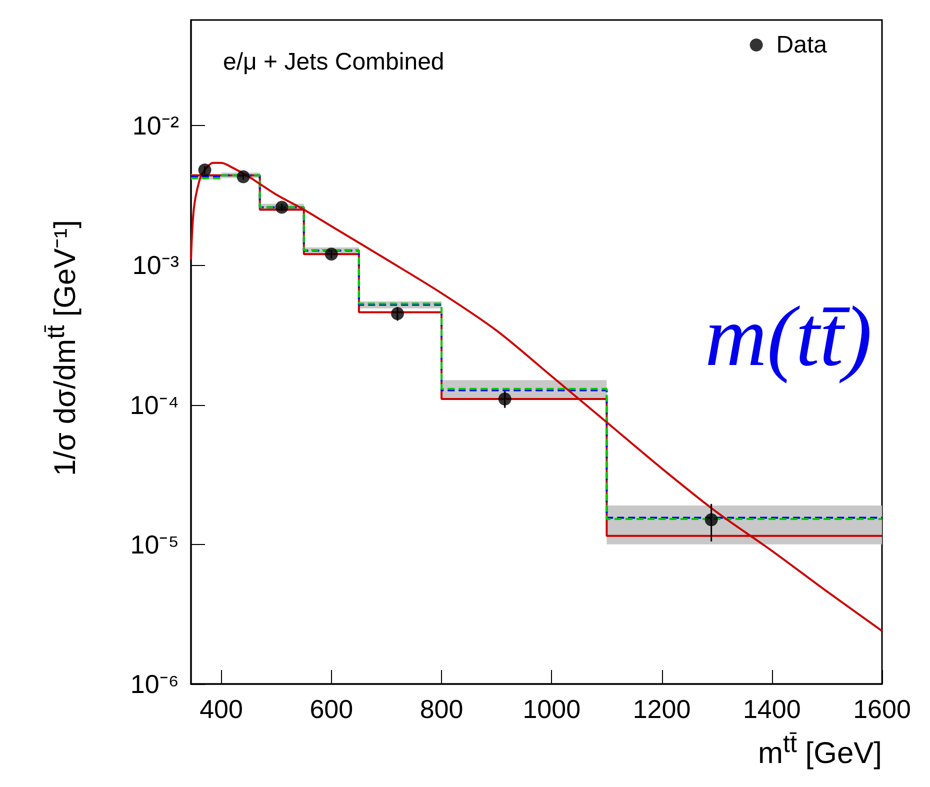 The height and width of the screenshot is (787, 930). What do you see at coordinates (661, 709) in the screenshot?
I see `x-tick-label: 1200` at bounding box center [661, 709].